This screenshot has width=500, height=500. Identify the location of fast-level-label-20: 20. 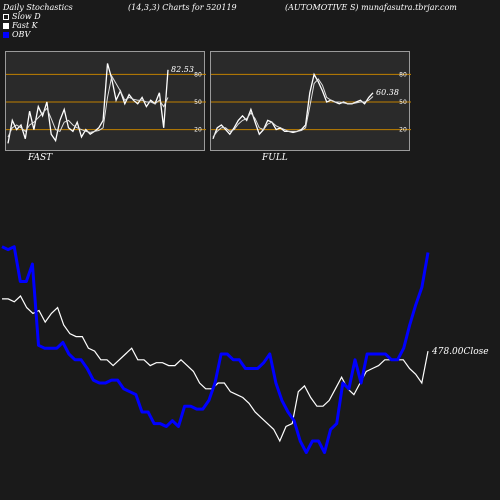
(198, 130).